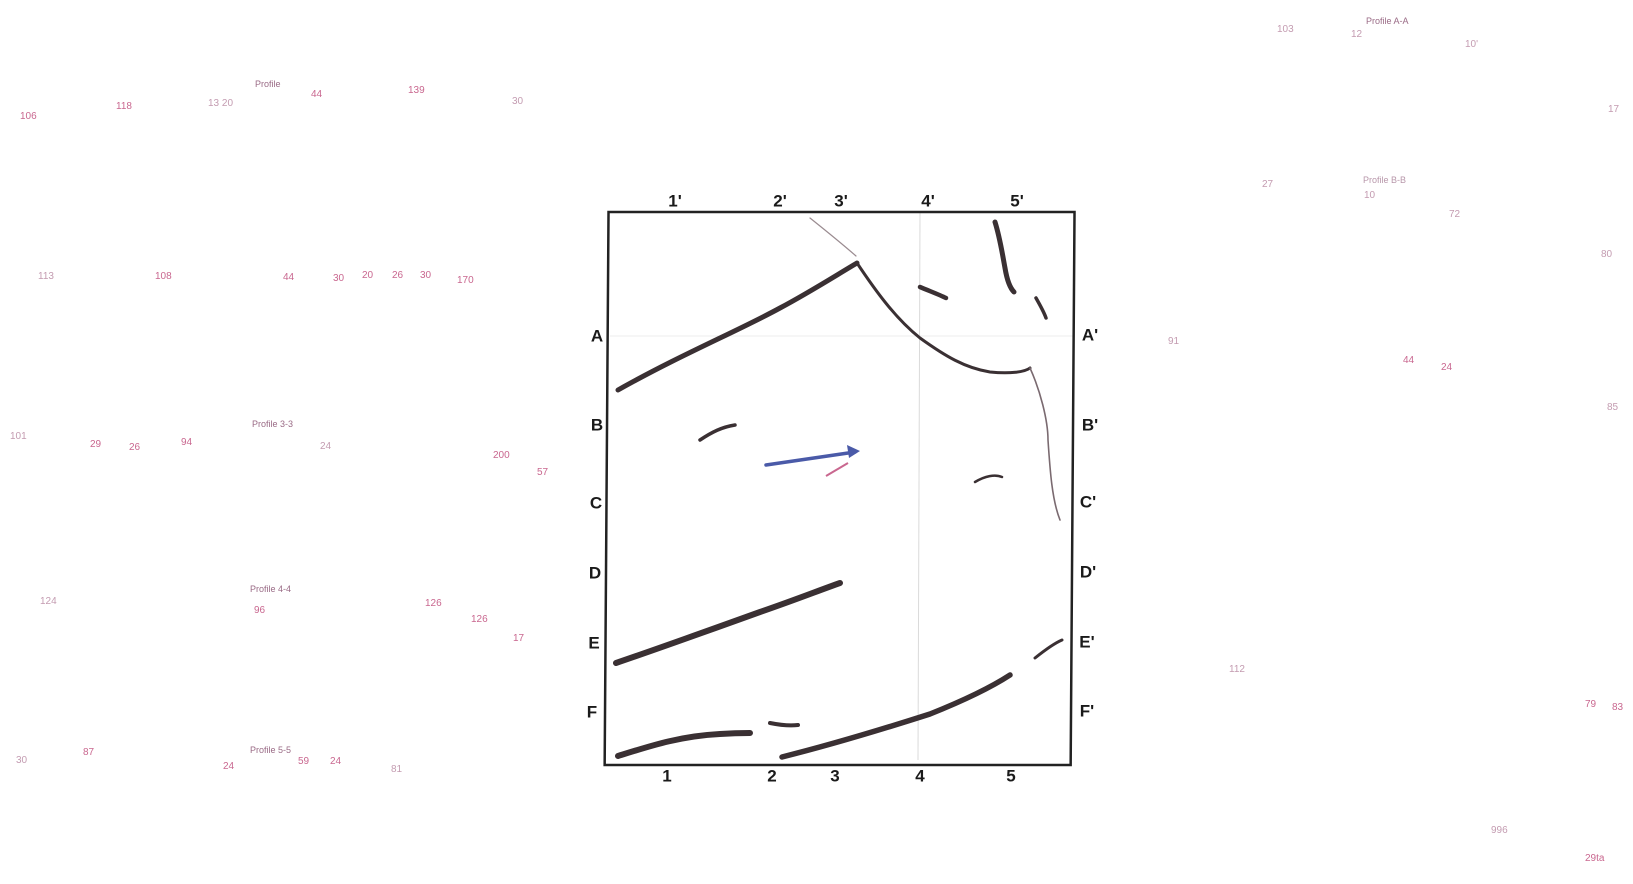 The width and height of the screenshot is (1633, 884). I want to click on annotation-number: 103, so click(1285, 29).